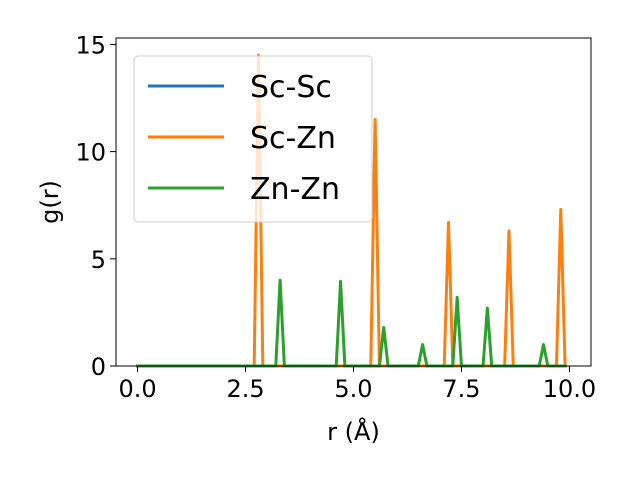 The width and height of the screenshot is (640, 480). I want to click on y-tick-label: 10, so click(90, 153).